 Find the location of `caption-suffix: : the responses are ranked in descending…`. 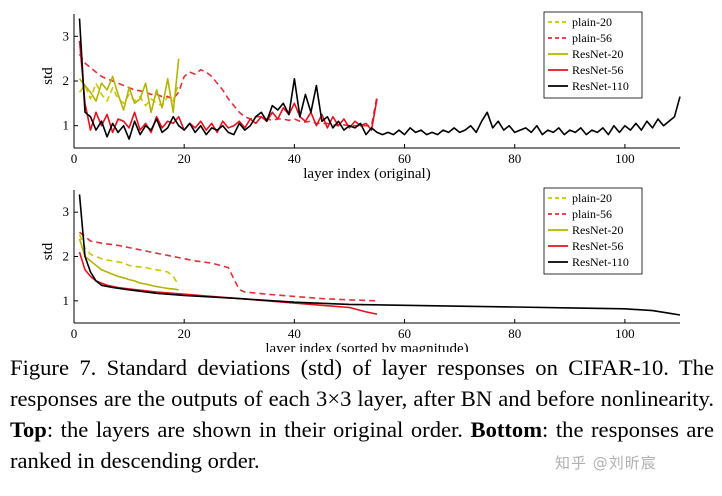

caption-suffix: : the responses are ranked in descending… is located at coordinates (362, 445).